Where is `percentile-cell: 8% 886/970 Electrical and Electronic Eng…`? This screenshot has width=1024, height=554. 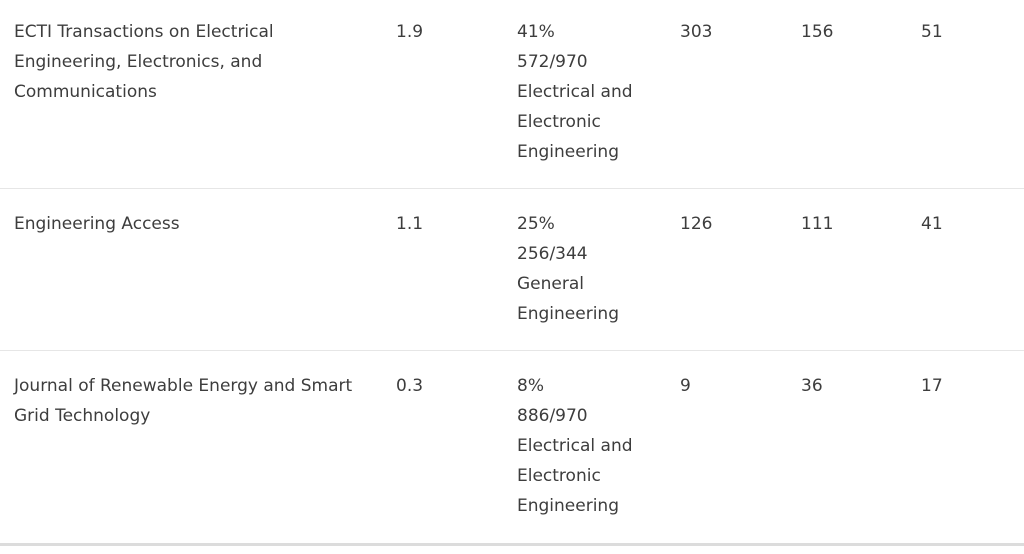 percentile-cell: 8% 886/970 Electrical and Electronic Eng… is located at coordinates (587, 446).